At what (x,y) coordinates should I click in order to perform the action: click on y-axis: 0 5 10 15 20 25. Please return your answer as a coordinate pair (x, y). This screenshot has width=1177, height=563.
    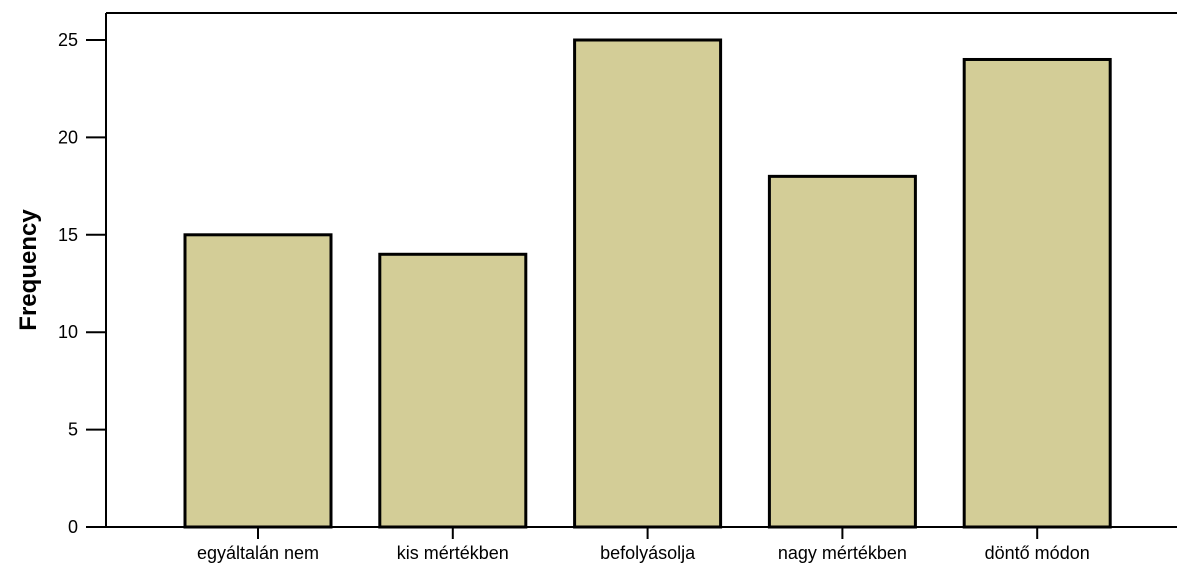
    Looking at the image, I should click on (82, 283).